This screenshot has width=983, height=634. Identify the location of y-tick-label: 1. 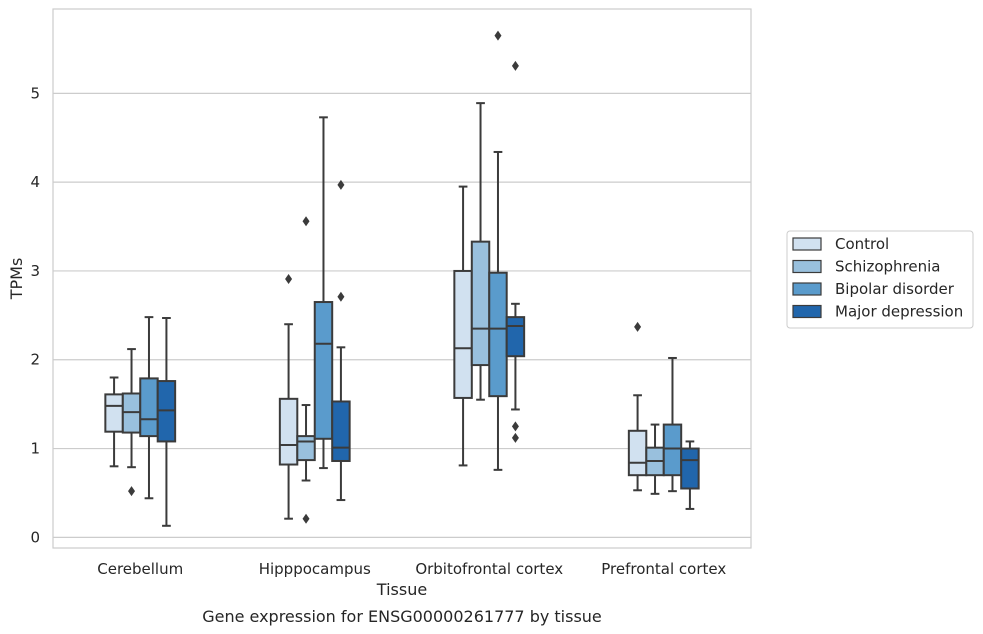
(35, 449).